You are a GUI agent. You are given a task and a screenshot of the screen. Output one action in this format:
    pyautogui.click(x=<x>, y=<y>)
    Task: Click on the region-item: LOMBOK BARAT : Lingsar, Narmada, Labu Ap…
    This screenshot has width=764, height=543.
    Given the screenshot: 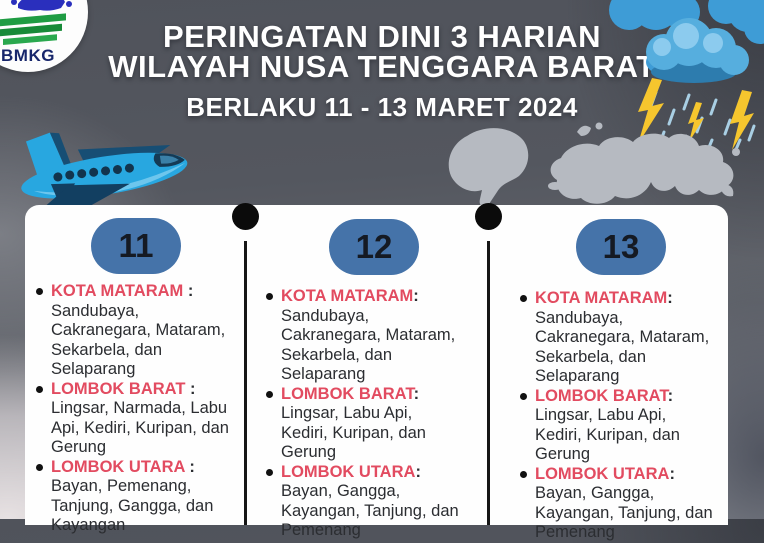 What is the action you would take?
    pyautogui.click(x=133, y=419)
    